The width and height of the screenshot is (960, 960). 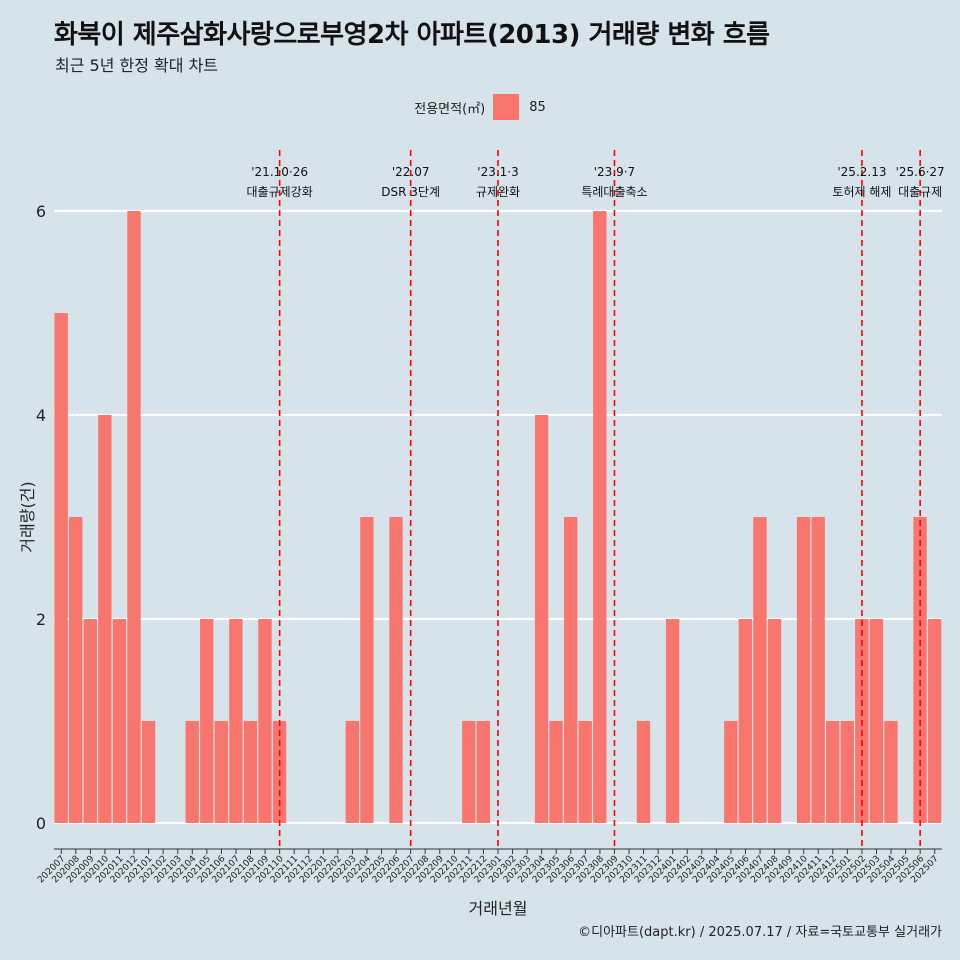 What do you see at coordinates (41, 211) in the screenshot?
I see `y-tick-label: 6` at bounding box center [41, 211].